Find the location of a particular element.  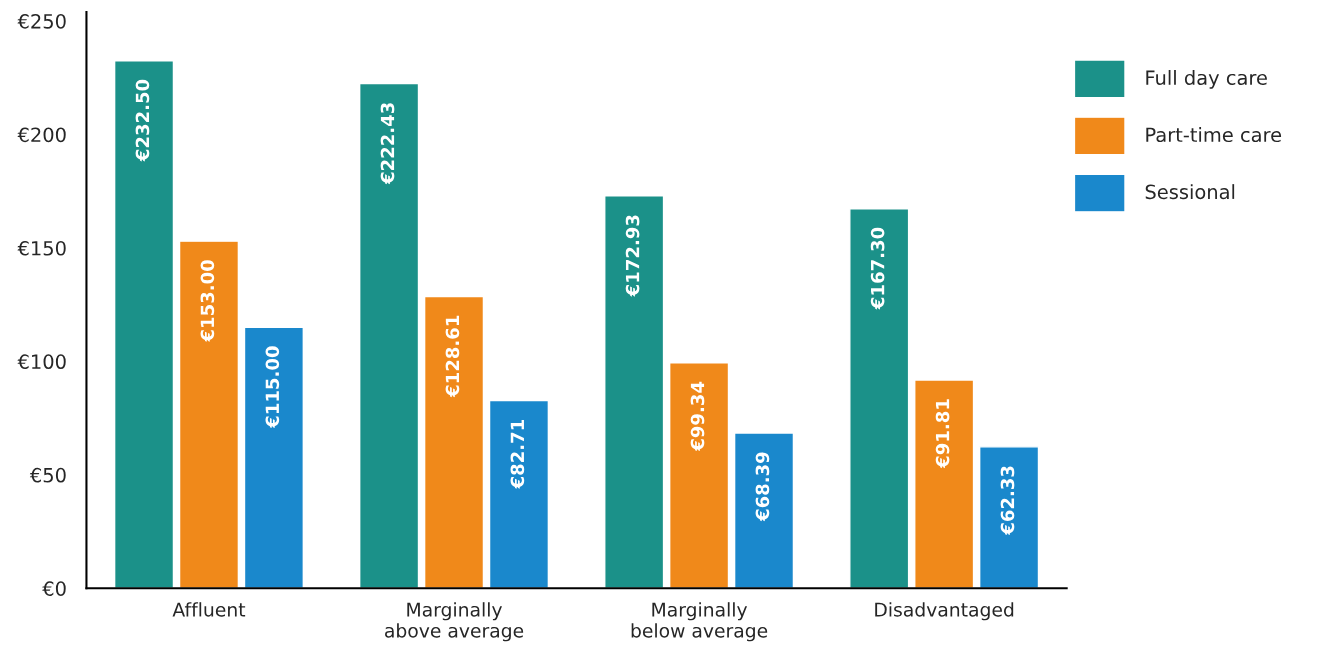

data-label: €167.30 is located at coordinates (877, 268).